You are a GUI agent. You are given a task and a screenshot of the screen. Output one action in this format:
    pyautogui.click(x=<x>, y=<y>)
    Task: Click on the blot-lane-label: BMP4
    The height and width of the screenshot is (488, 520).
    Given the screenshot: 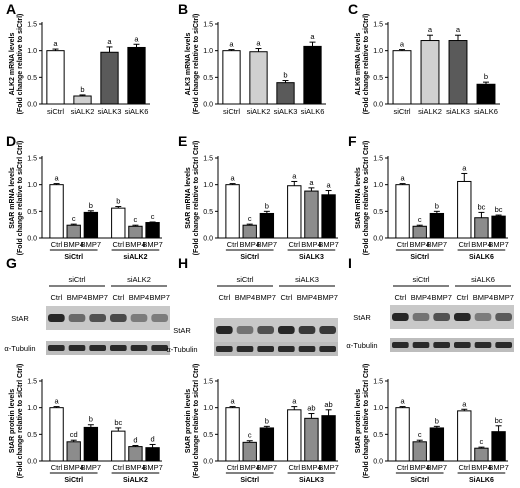 What is the action you would take?
    pyautogui.click(x=245, y=297)
    